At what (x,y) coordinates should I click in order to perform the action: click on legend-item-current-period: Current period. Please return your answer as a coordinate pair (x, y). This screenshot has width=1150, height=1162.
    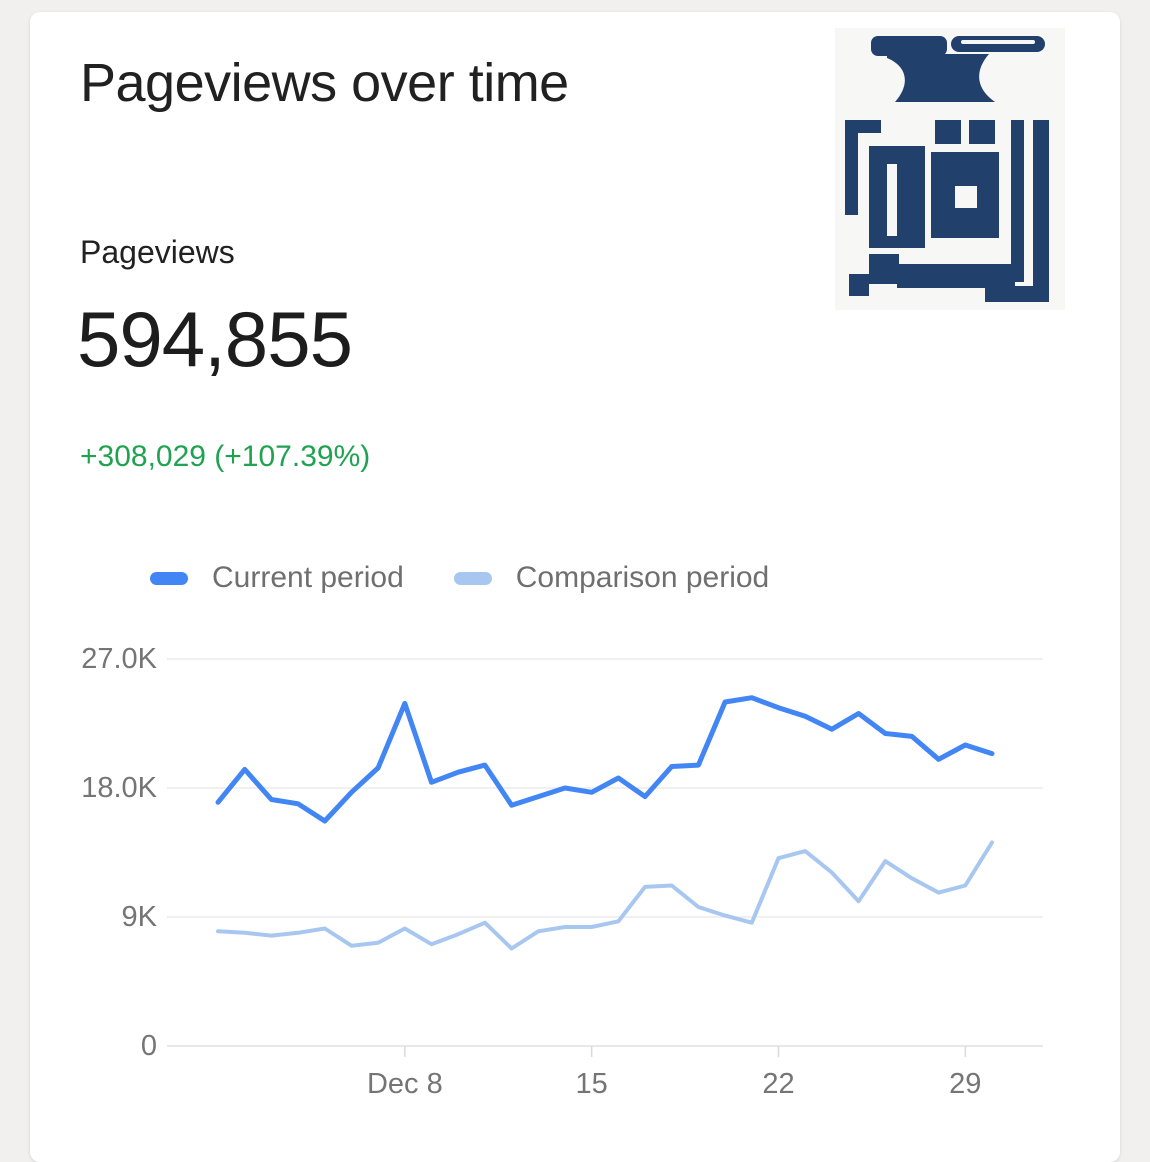
    Looking at the image, I should click on (277, 578).